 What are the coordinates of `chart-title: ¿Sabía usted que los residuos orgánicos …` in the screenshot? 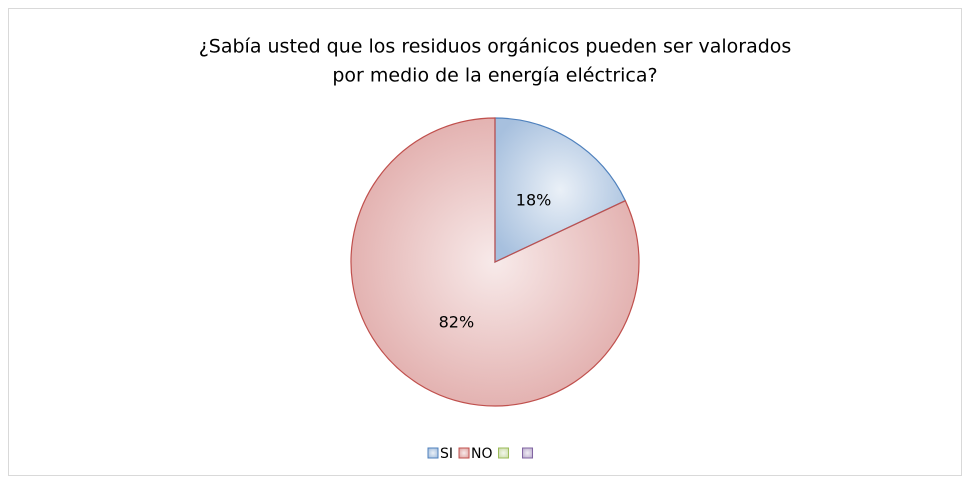 It's located at (495, 47).